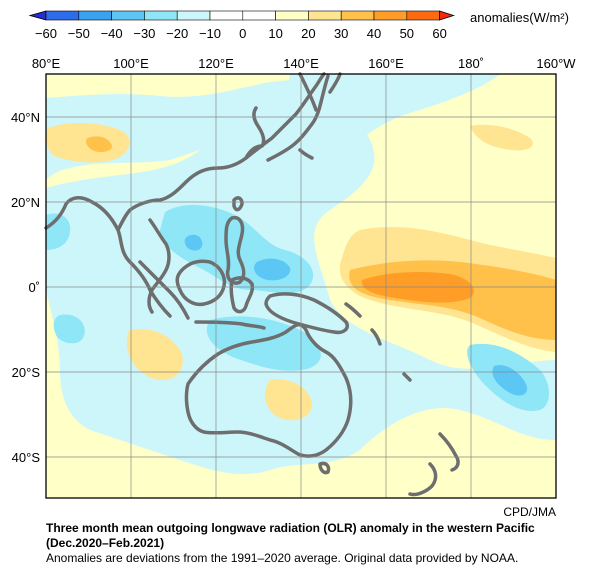  What do you see at coordinates (308, 33) in the screenshot?
I see `colorbar-tick-label: 20` at bounding box center [308, 33].